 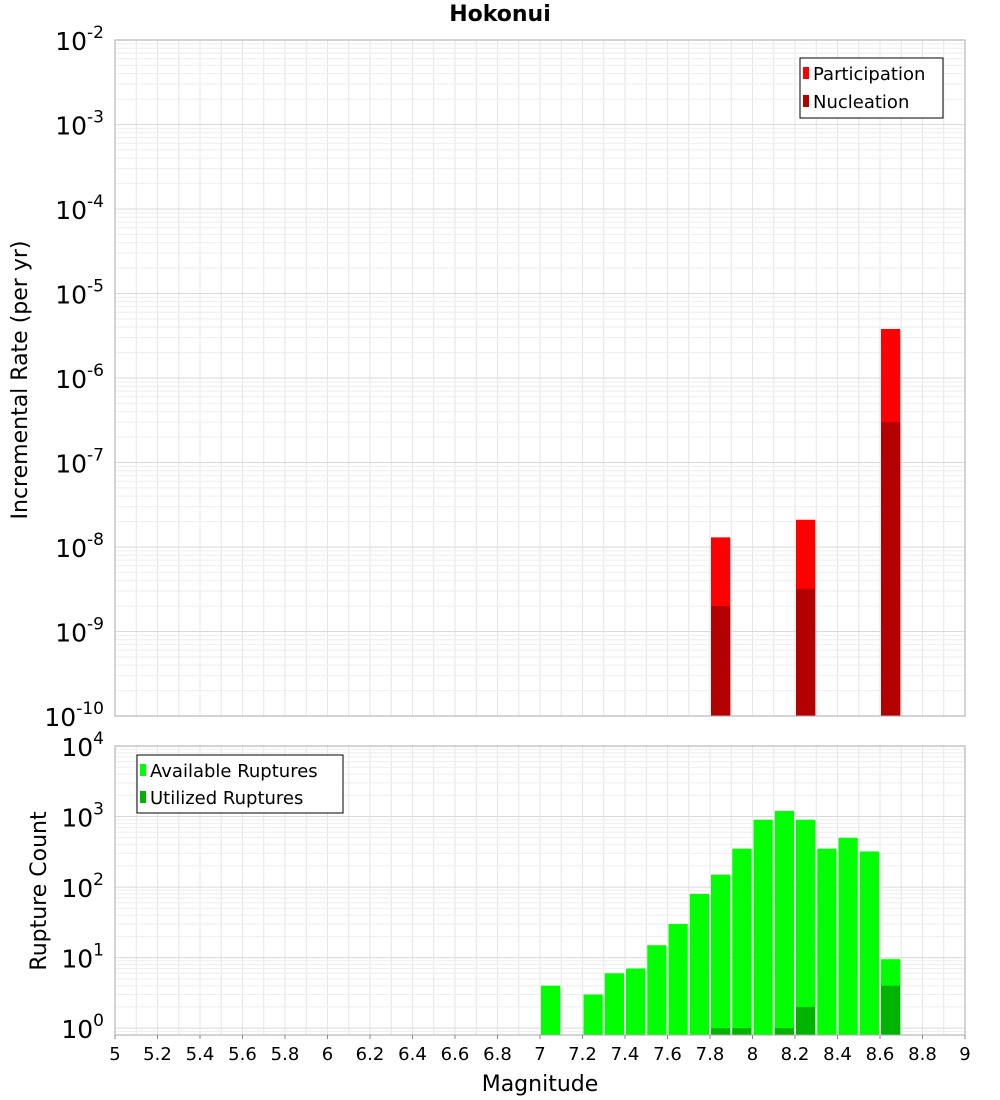 I want to click on legend-label-participation: Participation, so click(x=869, y=74).